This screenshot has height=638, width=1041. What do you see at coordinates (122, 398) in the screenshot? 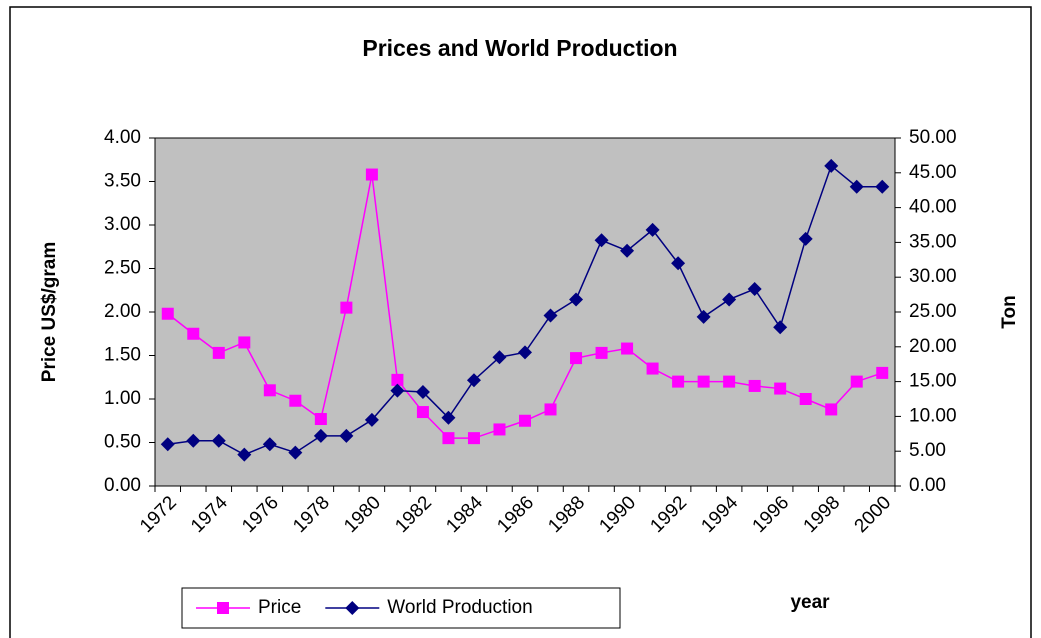
I see `y-tick-label: 1.00` at bounding box center [122, 398].